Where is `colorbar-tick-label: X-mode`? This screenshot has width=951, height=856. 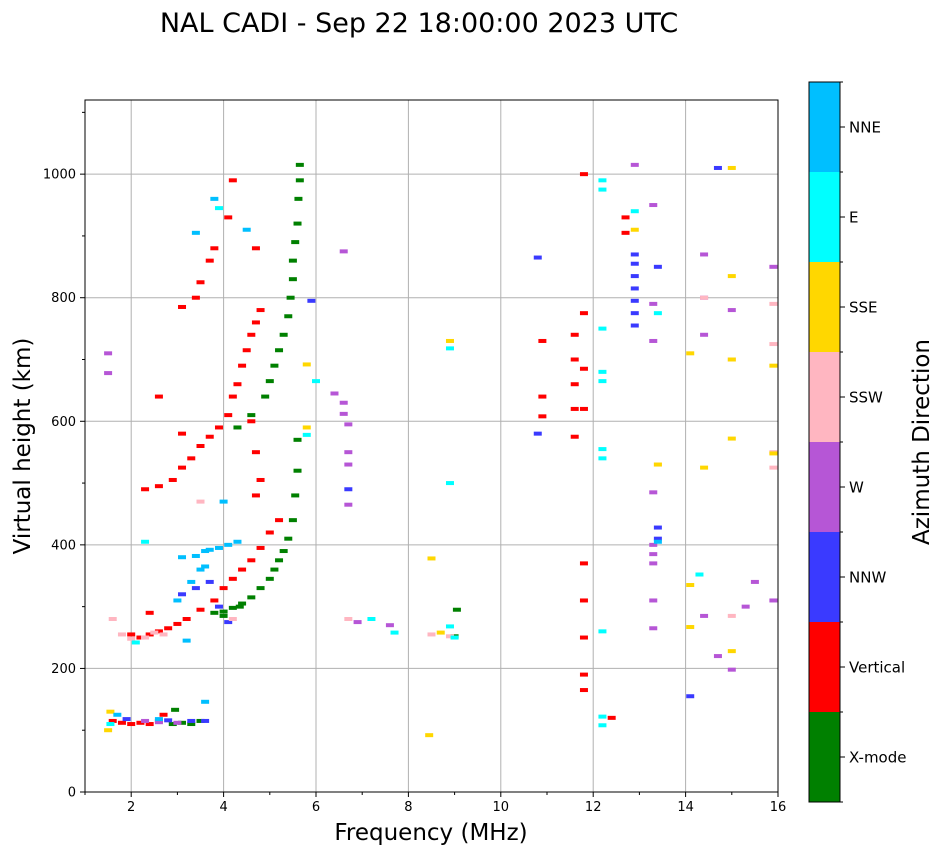
colorbar-tick-label: X-mode is located at coordinates (877, 758).